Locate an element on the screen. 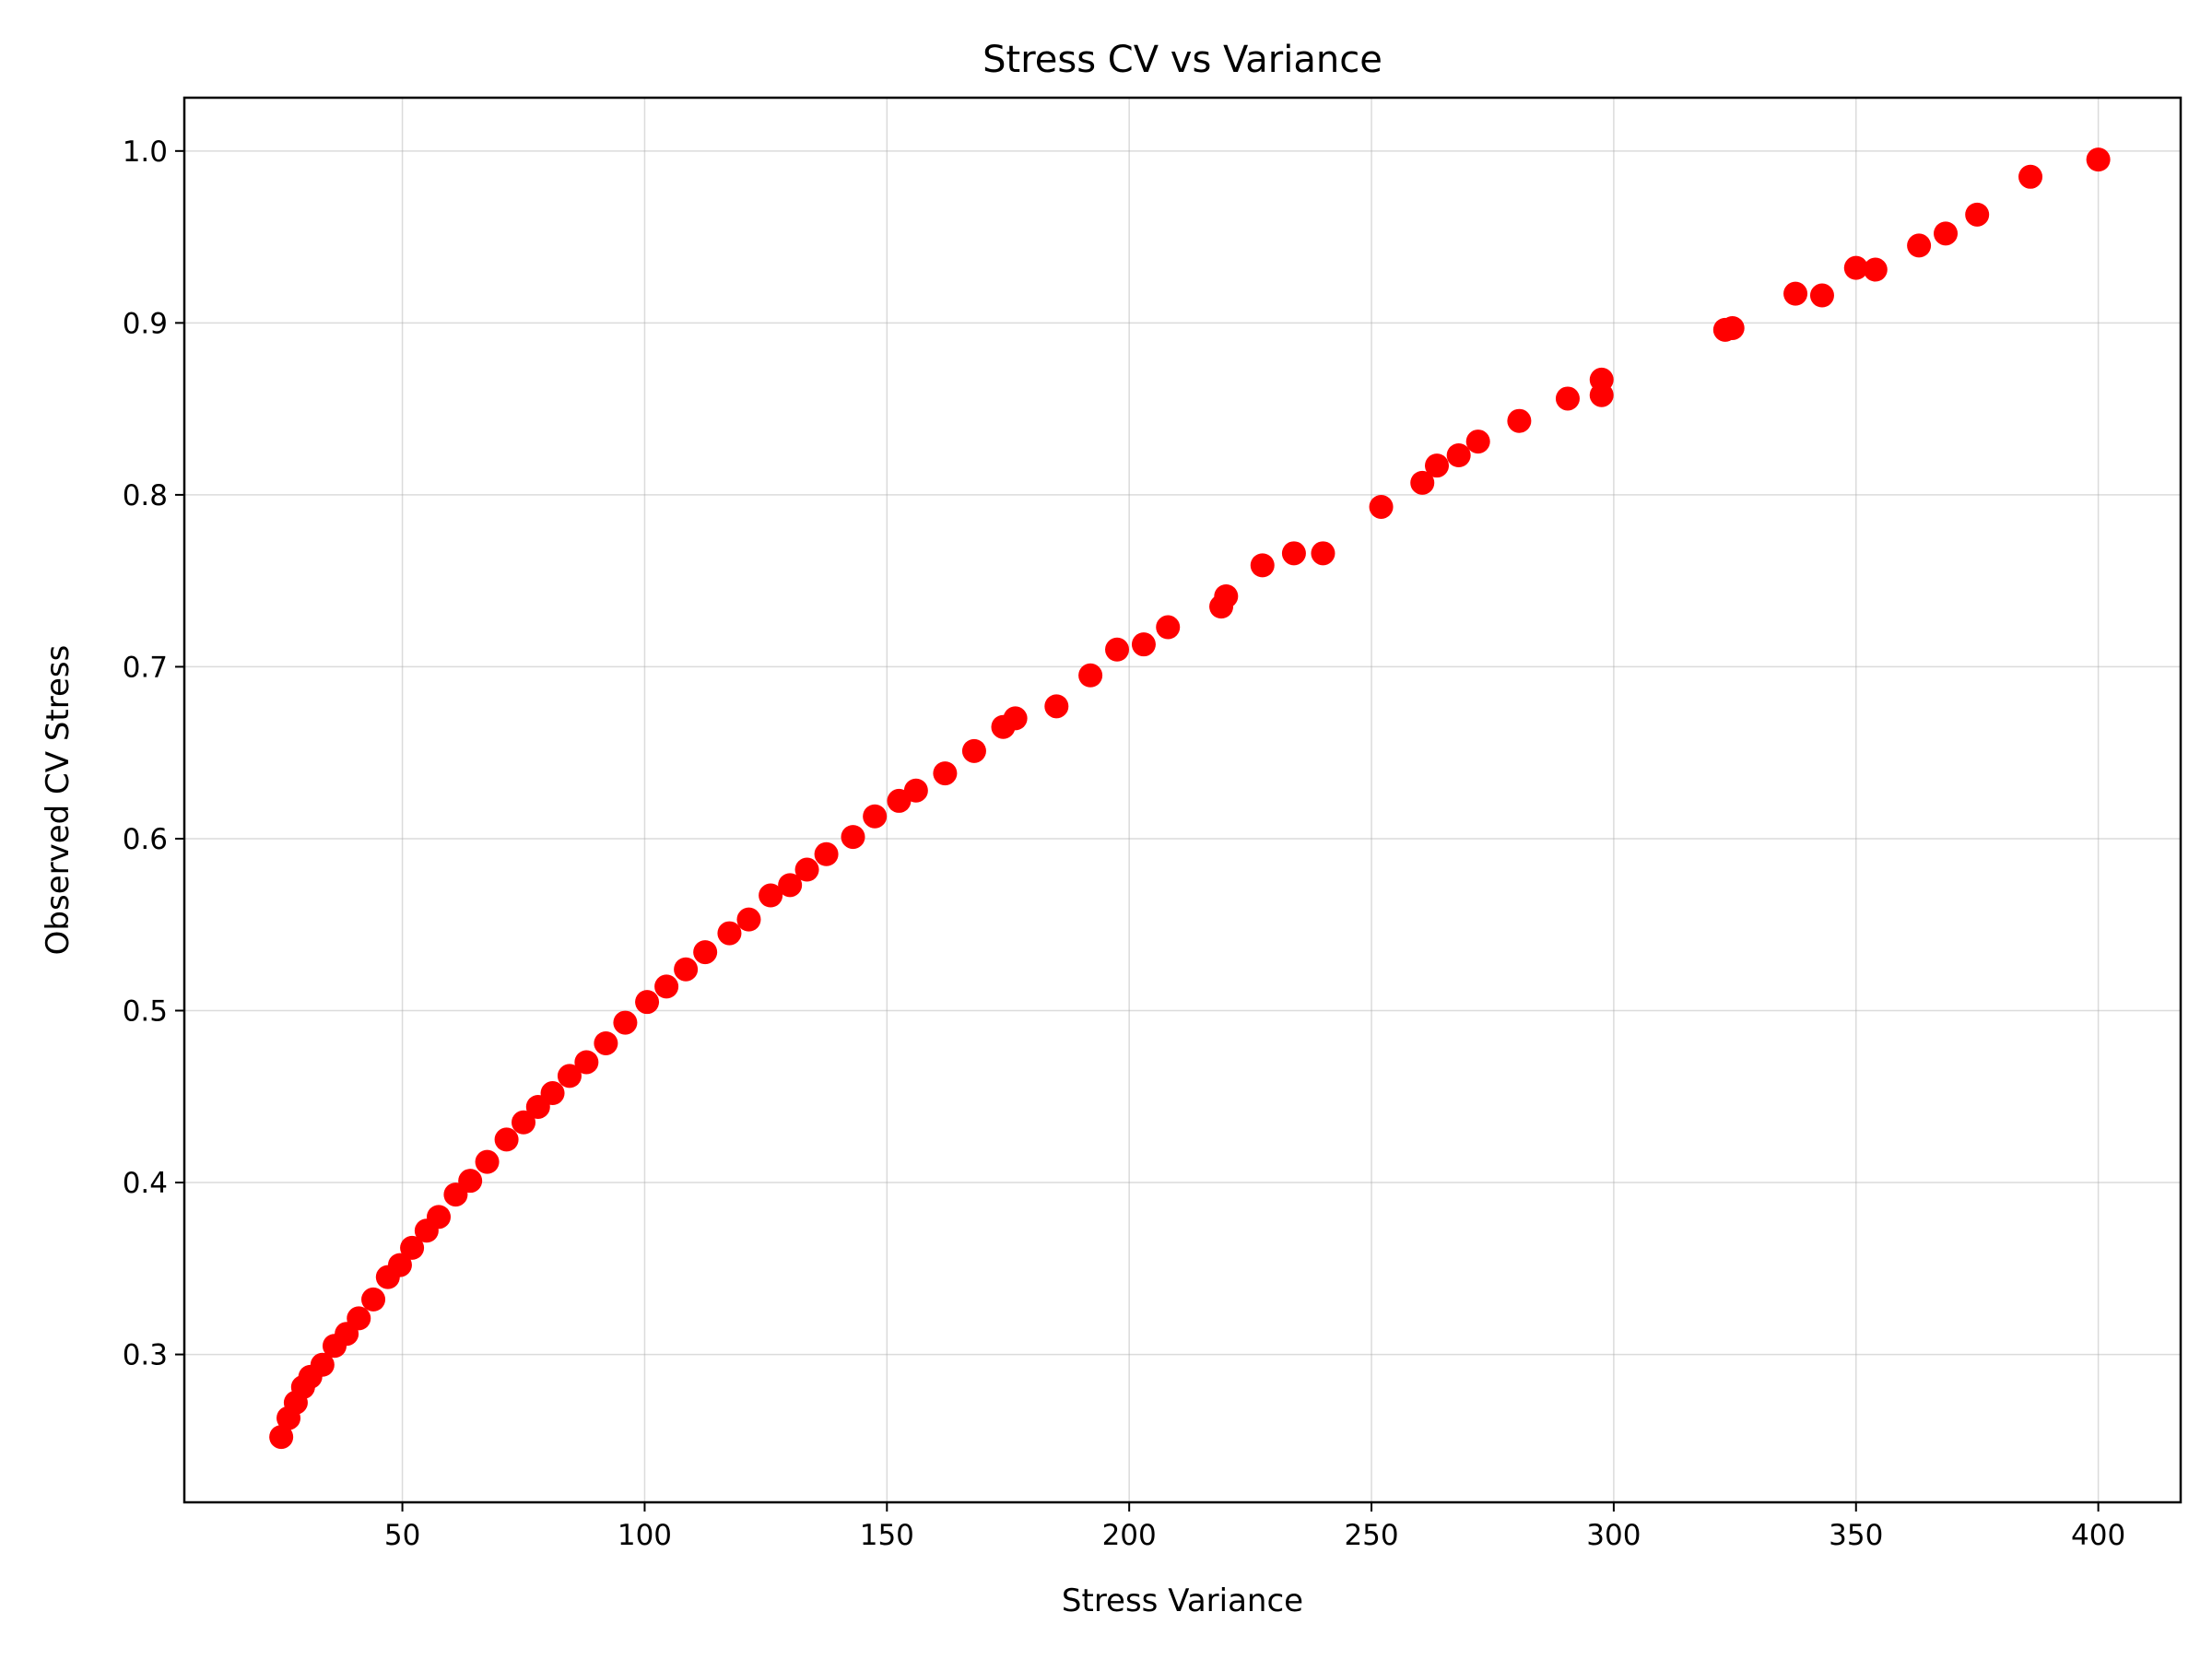  x-tick-label: 300 is located at coordinates (1613, 1535).